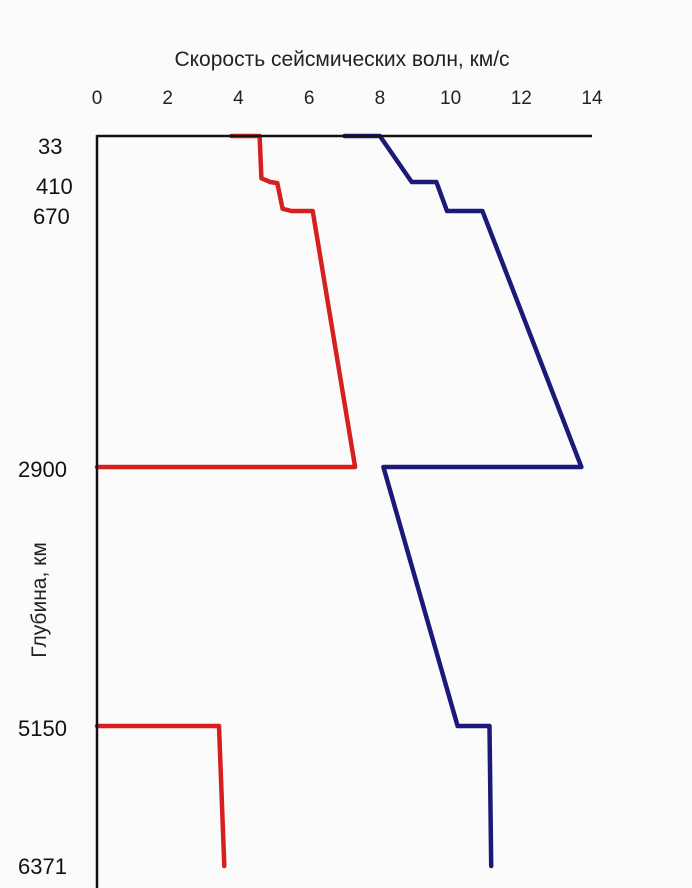  Describe the element at coordinates (167, 98) in the screenshot. I see `x-tick-label: 2` at that location.